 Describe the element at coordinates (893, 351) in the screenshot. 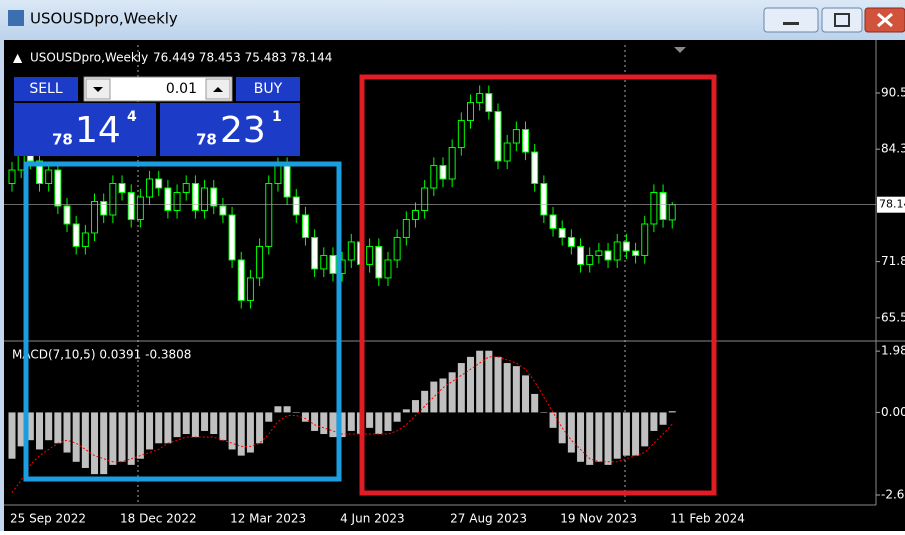

I see `y-tick-label: 1.9861` at that location.